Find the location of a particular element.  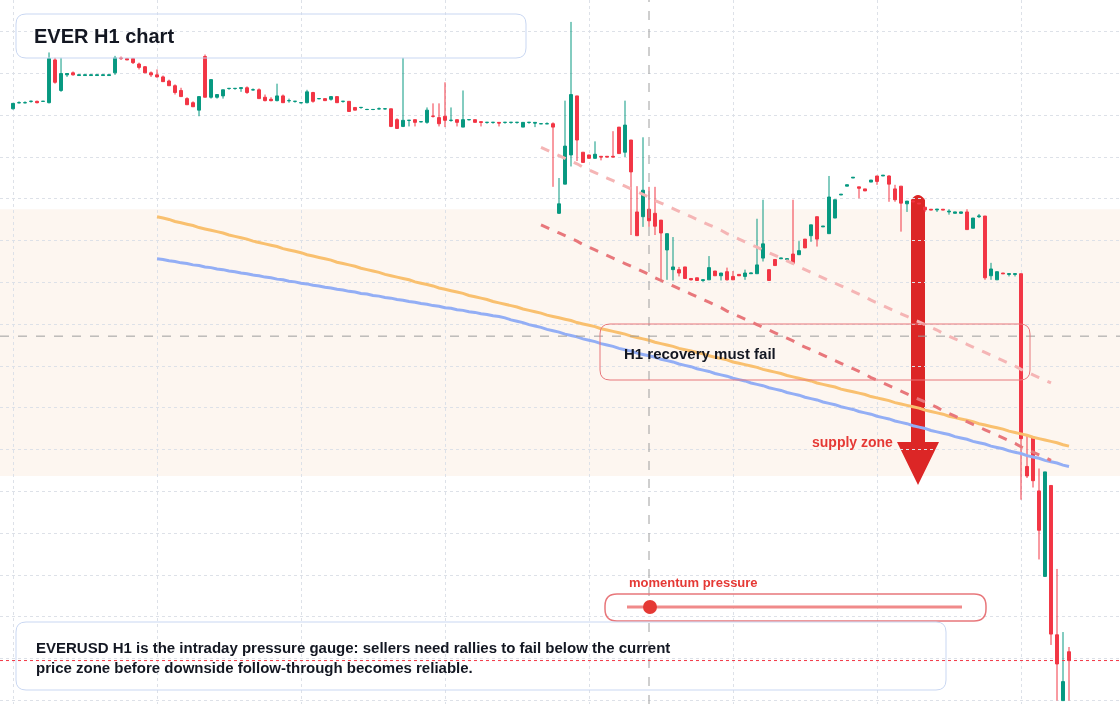

chart-title: EVER H1 chart is located at coordinates (104, 36).